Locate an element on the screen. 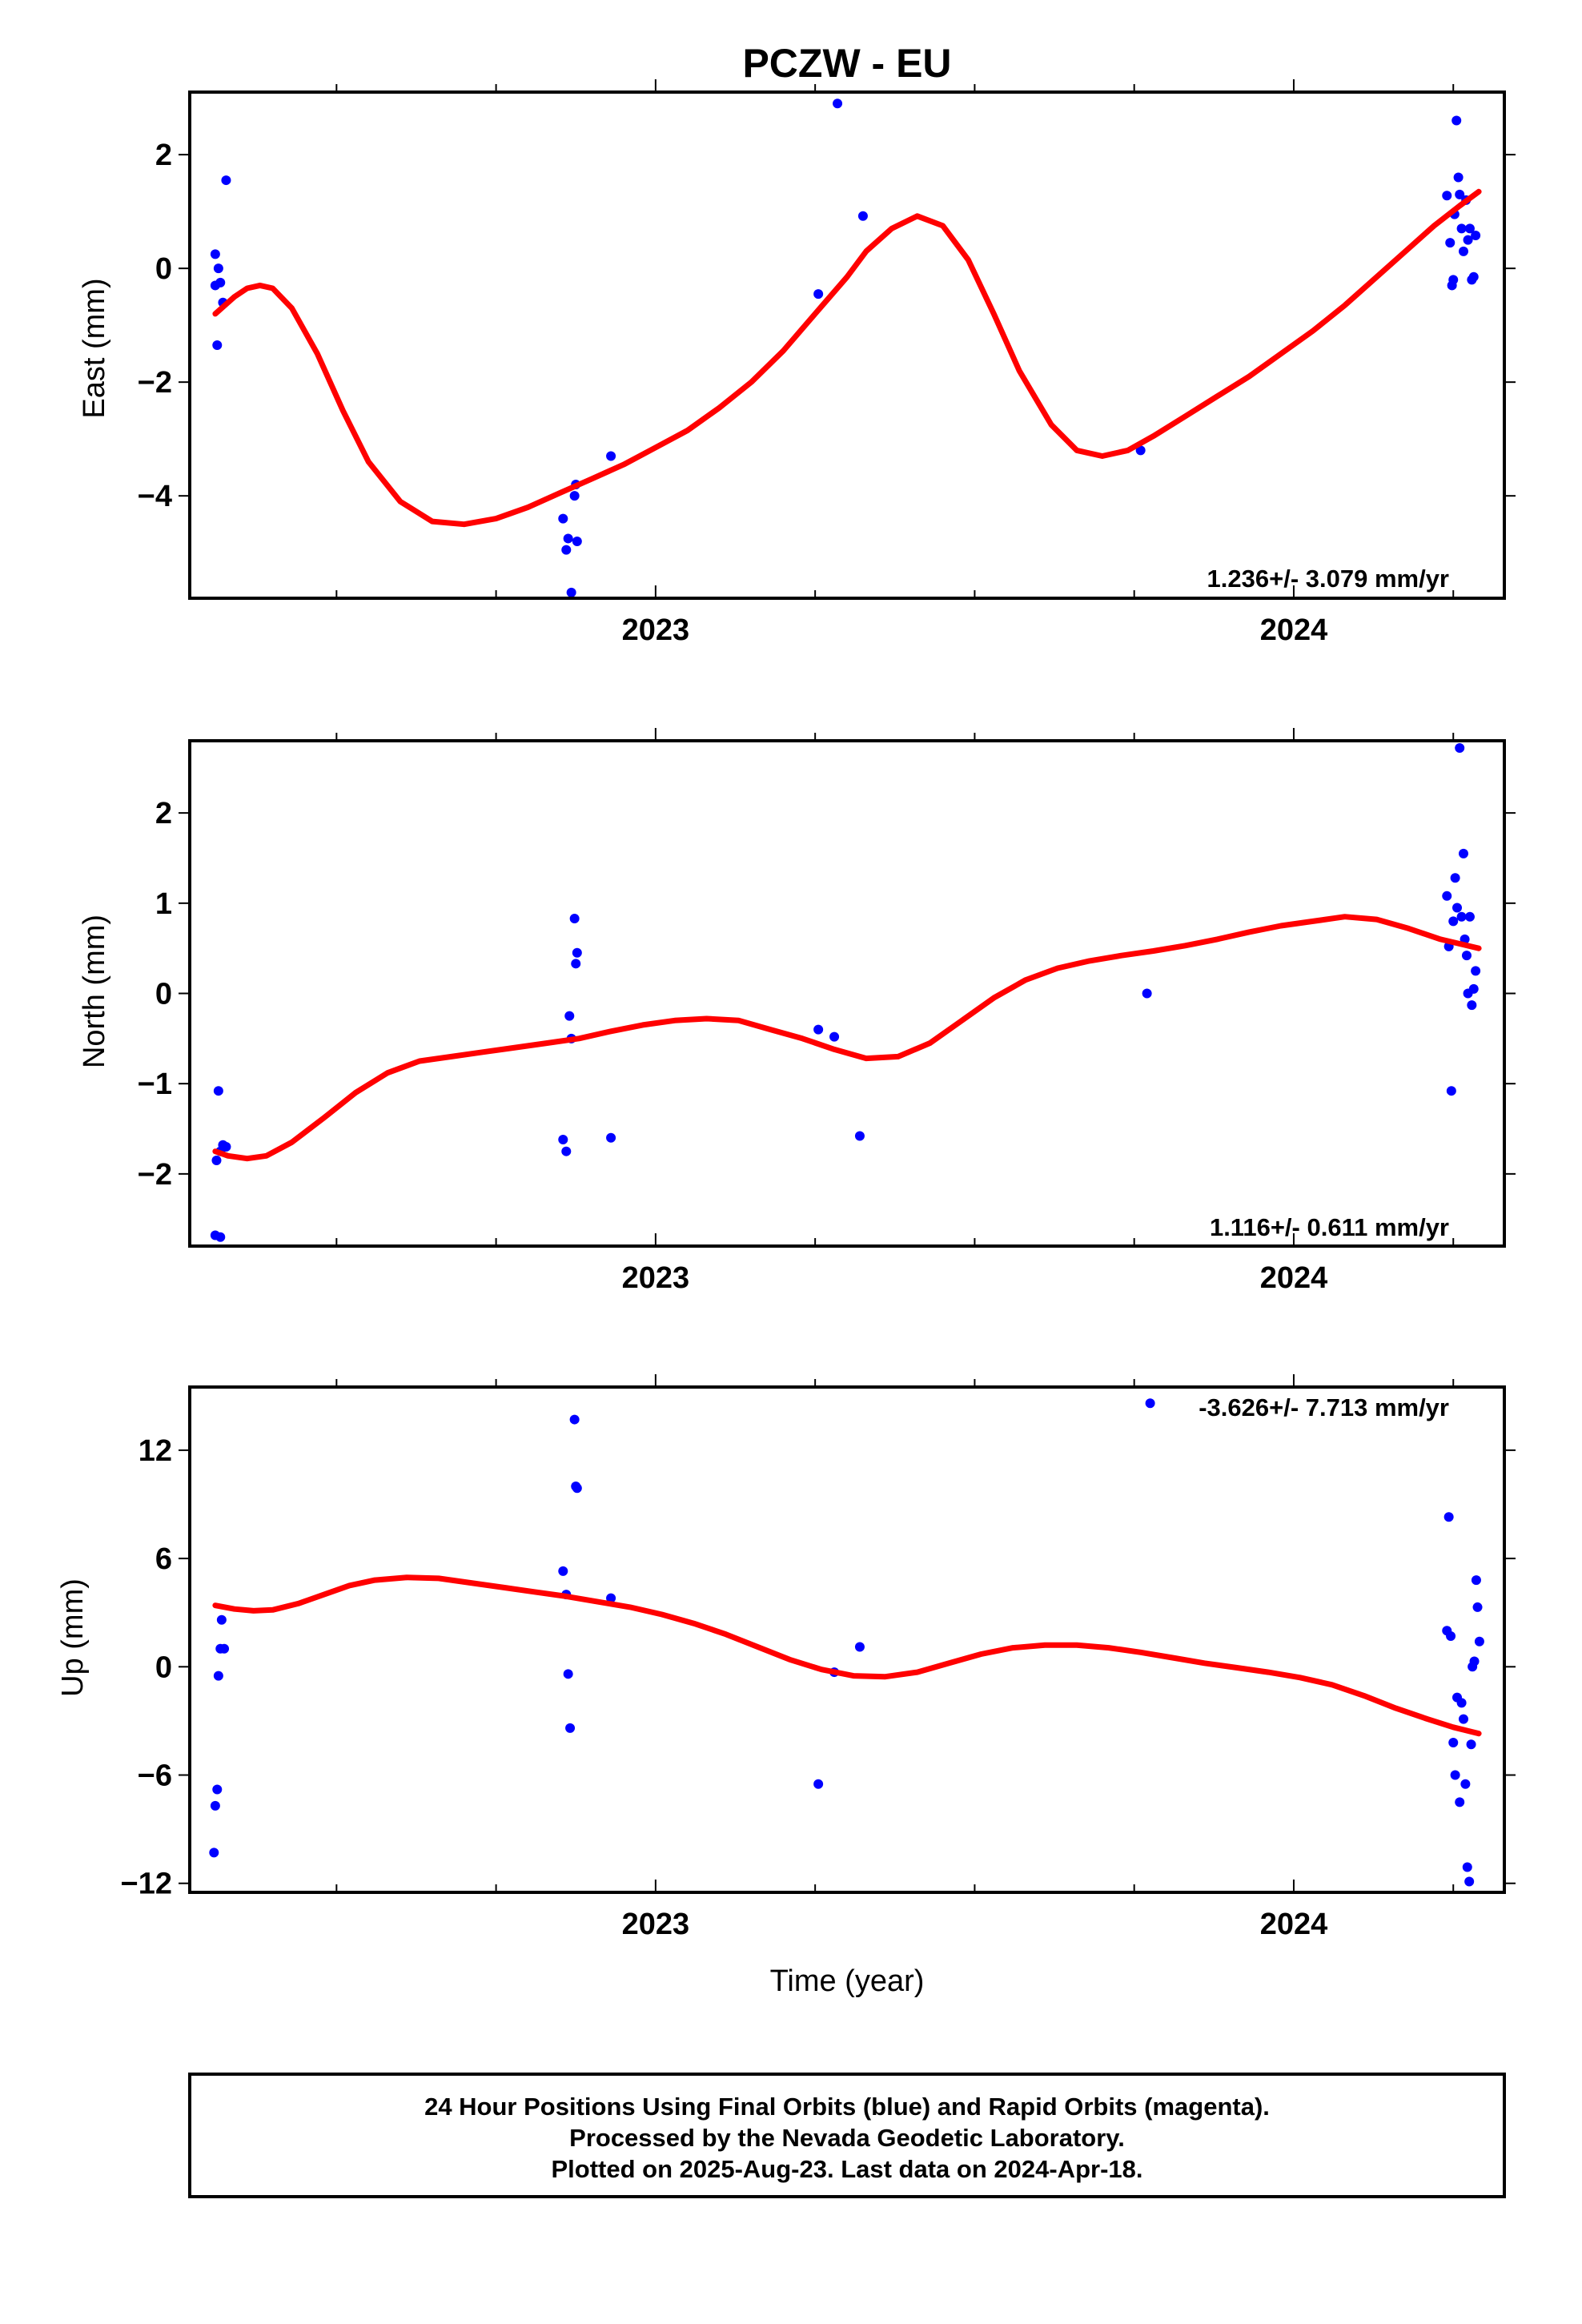  up-fit-line is located at coordinates (847, 1655).